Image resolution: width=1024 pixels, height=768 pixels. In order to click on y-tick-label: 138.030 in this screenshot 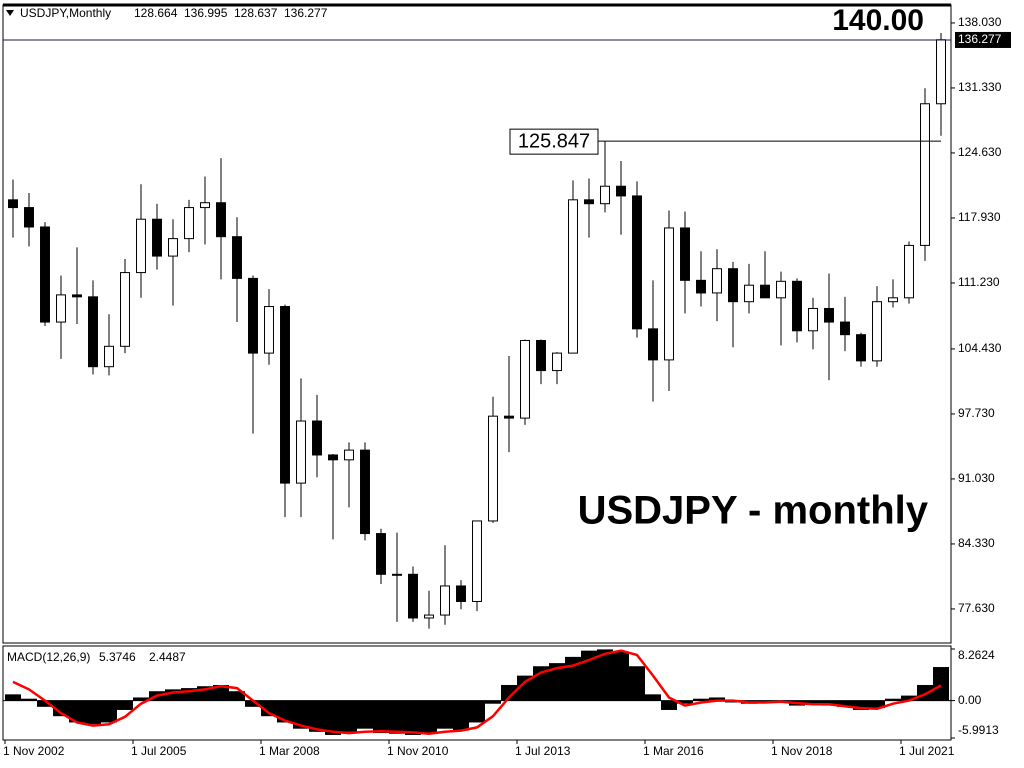, I will do `click(980, 22)`.